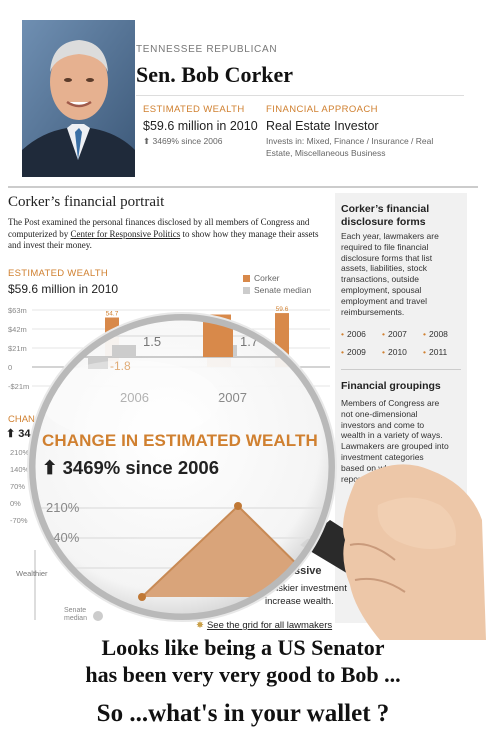  What do you see at coordinates (15, 503) in the screenshot?
I see `pct-tick-label: 0%` at bounding box center [15, 503].